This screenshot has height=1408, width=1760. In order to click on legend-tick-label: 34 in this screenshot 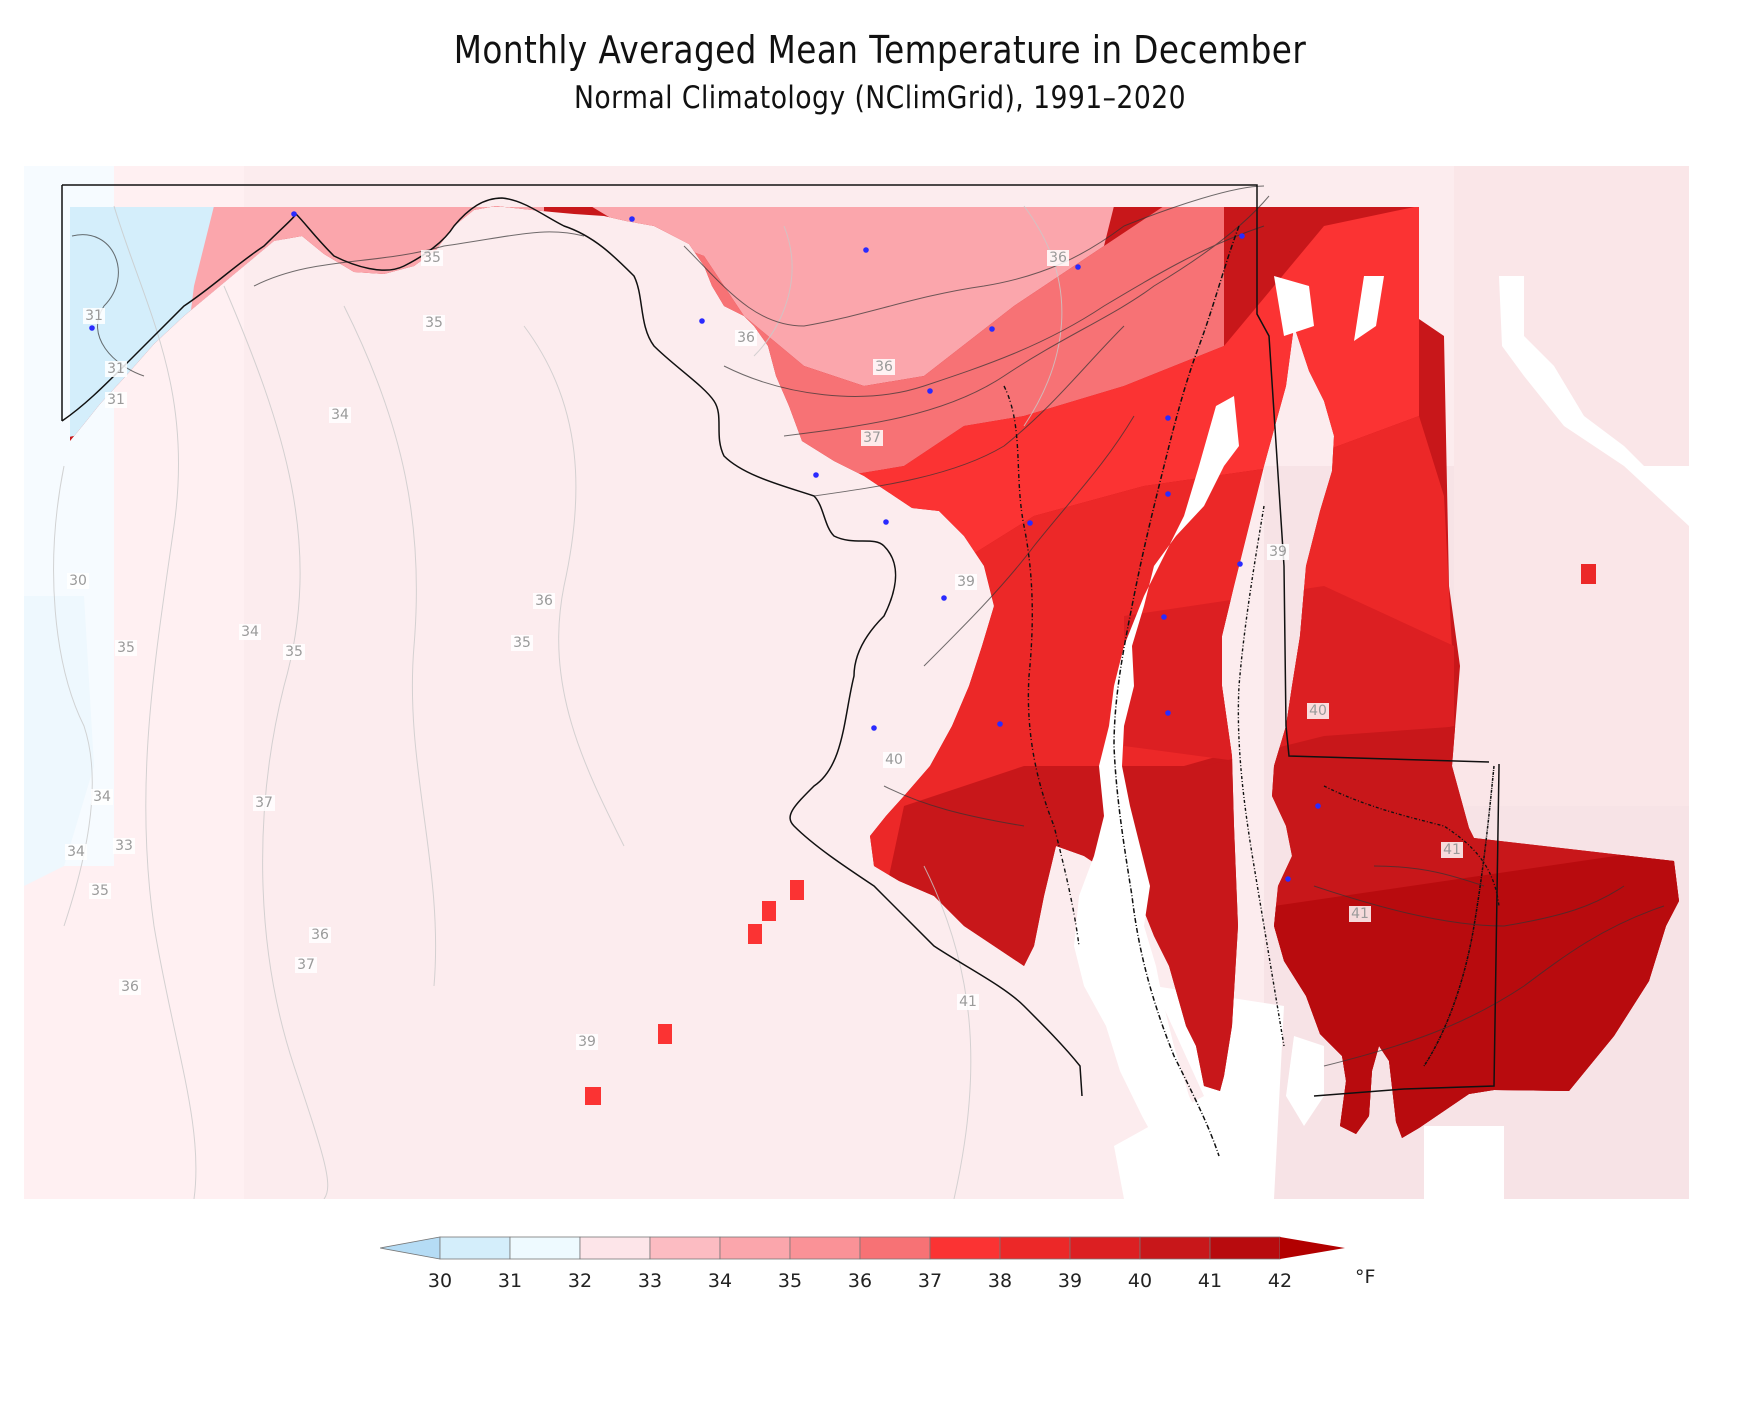, I will do `click(720, 1281)`.